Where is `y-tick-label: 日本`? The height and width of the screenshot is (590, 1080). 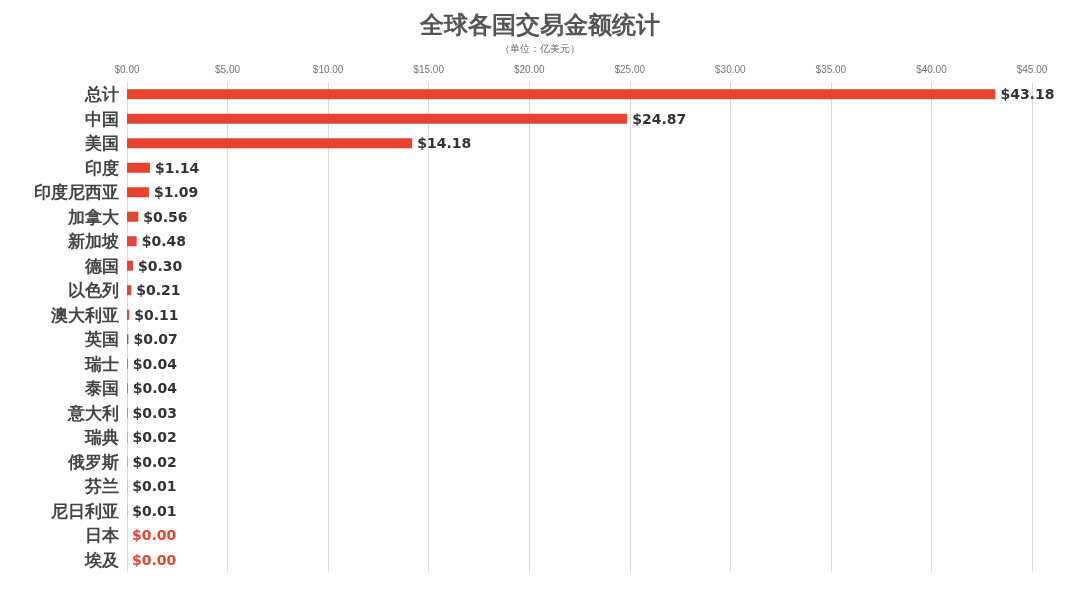 y-tick-label: 日本 is located at coordinates (102, 535).